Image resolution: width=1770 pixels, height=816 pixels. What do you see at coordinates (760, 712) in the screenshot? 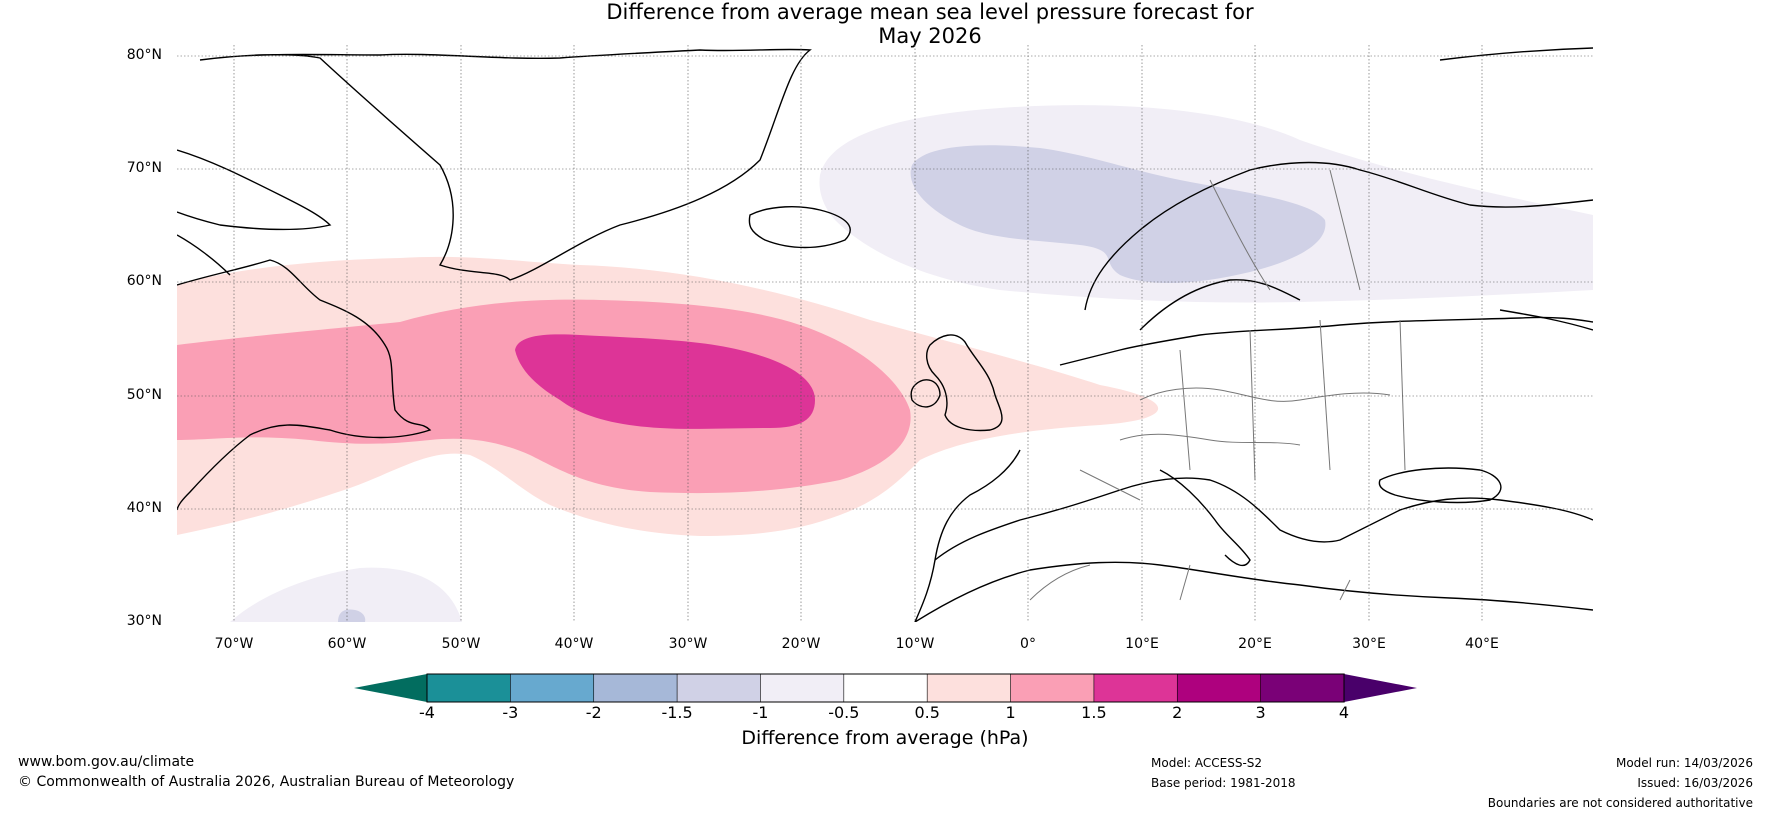
I see `colorbar-tick-label: -1` at bounding box center [760, 712].